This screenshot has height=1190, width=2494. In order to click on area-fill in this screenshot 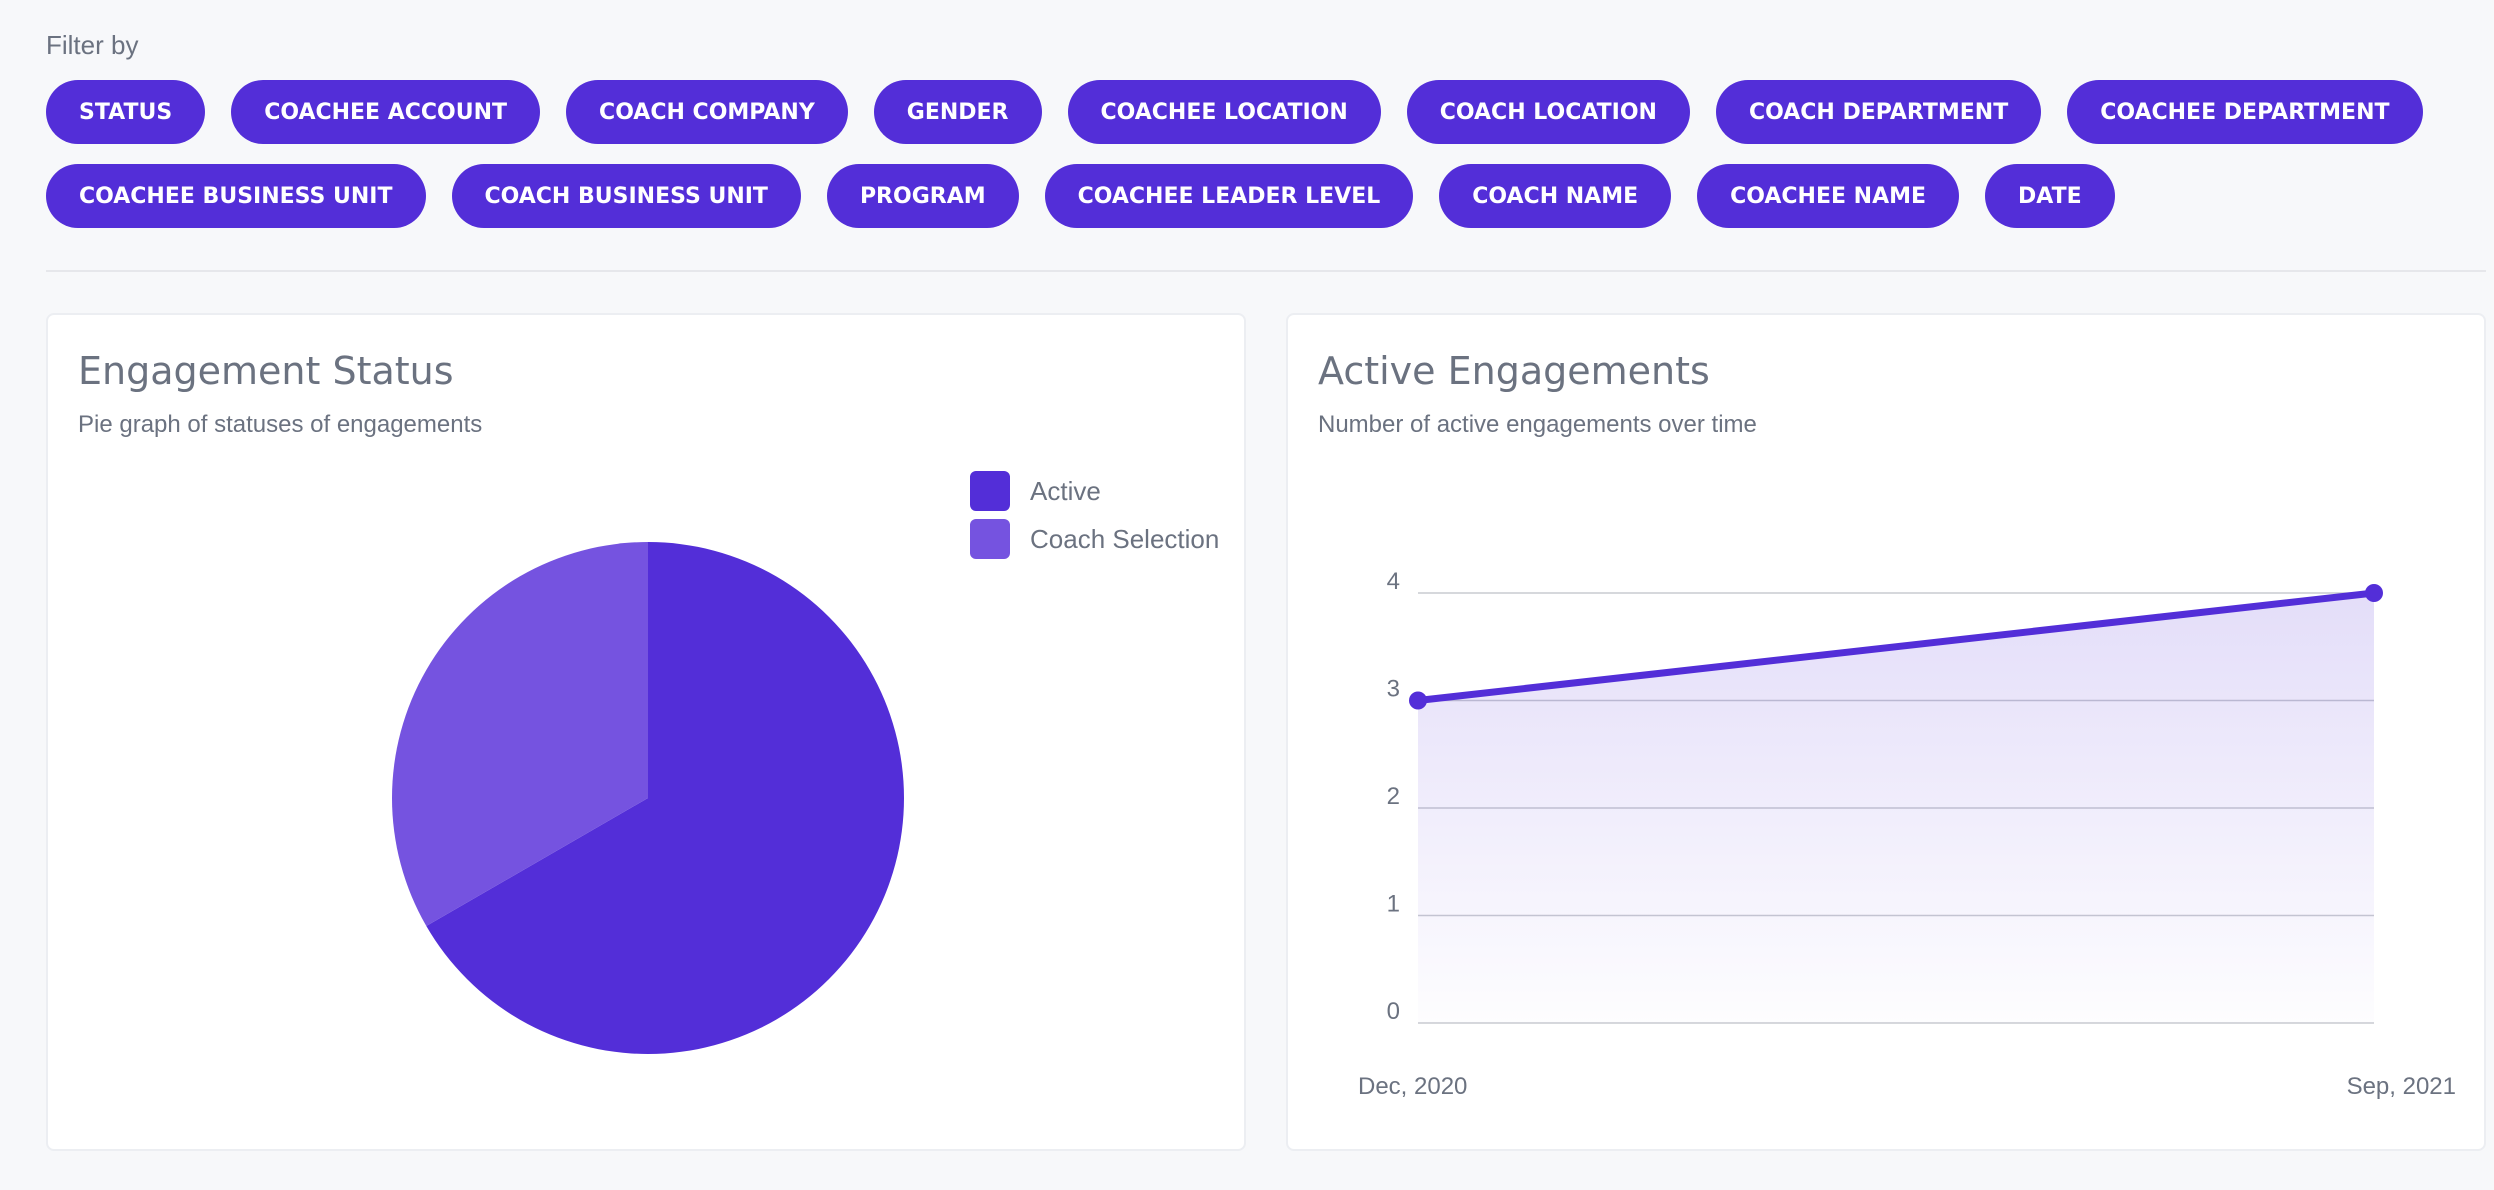, I will do `click(1896, 808)`.